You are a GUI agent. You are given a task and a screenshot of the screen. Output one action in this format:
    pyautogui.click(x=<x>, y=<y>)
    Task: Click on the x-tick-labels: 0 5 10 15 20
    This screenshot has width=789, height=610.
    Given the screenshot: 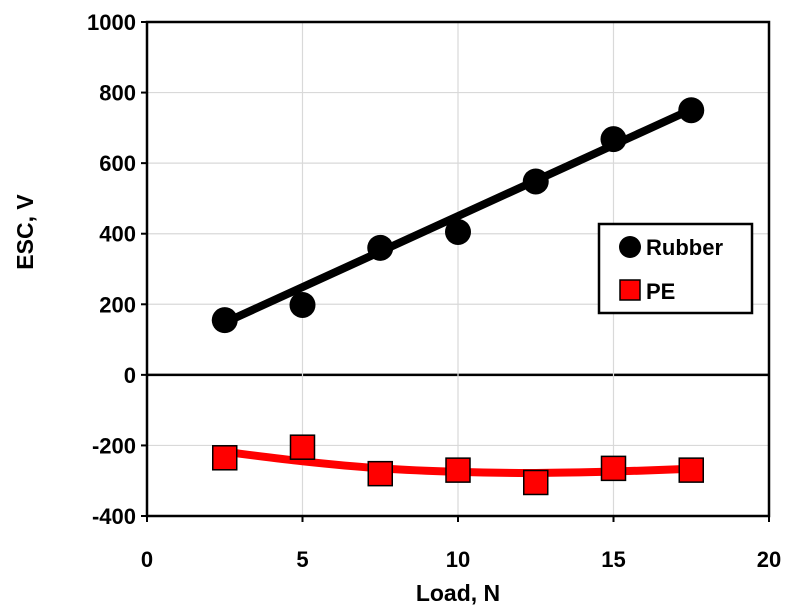 What is the action you would take?
    pyautogui.click(x=461, y=559)
    